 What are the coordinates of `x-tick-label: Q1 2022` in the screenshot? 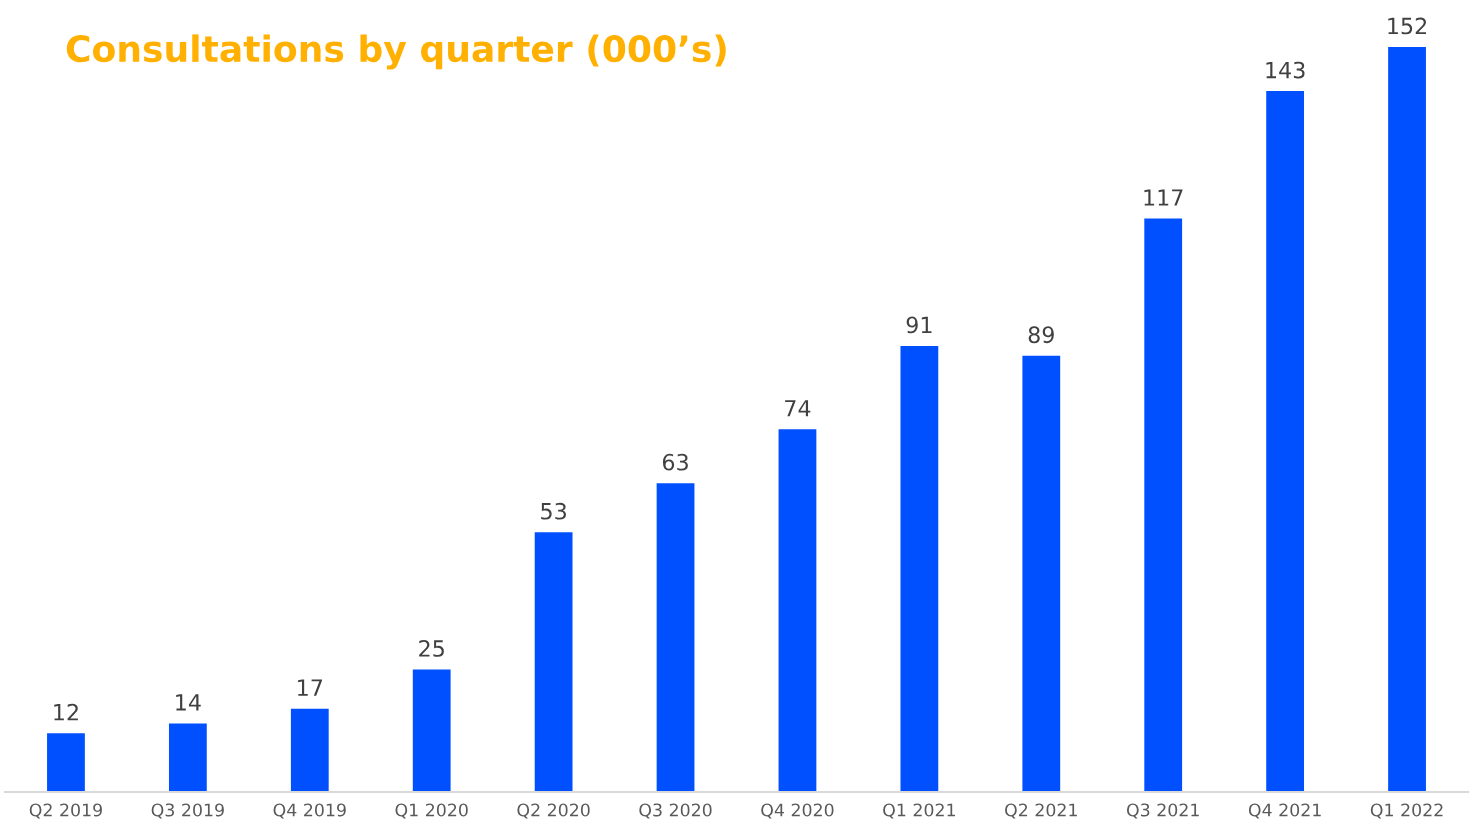 It's located at (1406, 811).